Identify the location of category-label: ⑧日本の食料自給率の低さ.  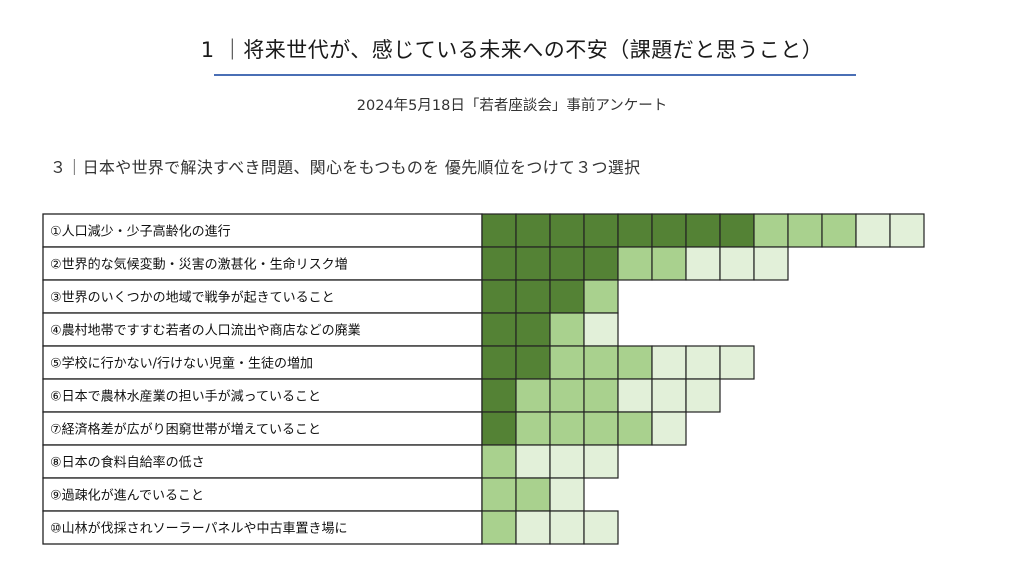
(127, 463).